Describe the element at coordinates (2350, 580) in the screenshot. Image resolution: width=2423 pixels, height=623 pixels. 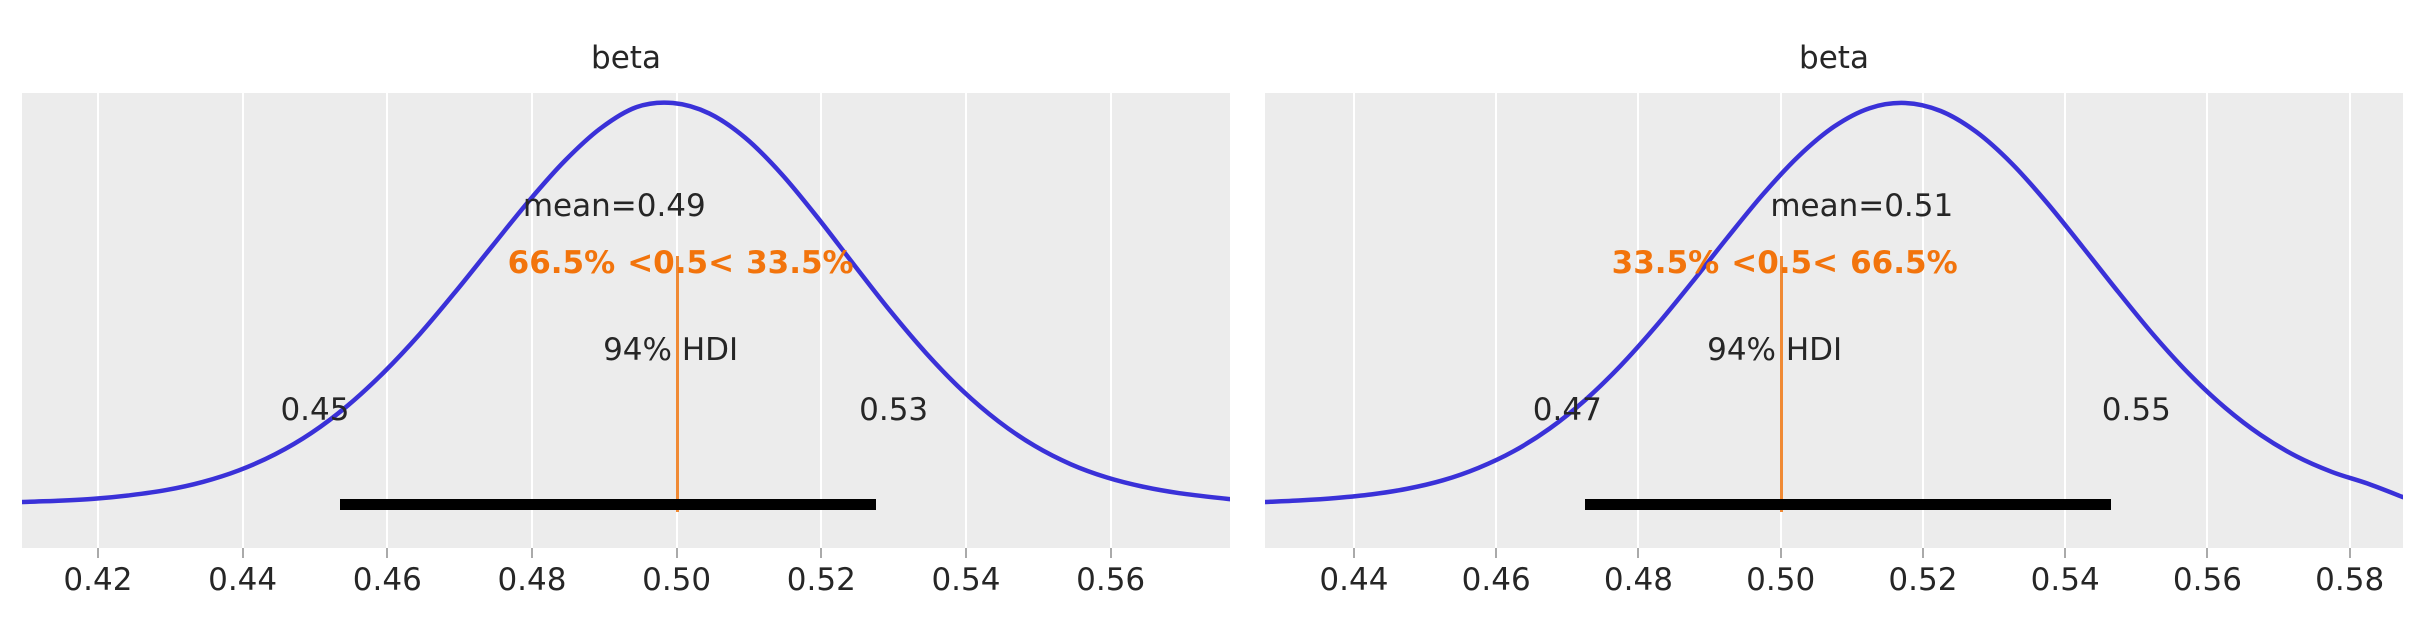
I see `x-tick-label: 0.58` at that location.